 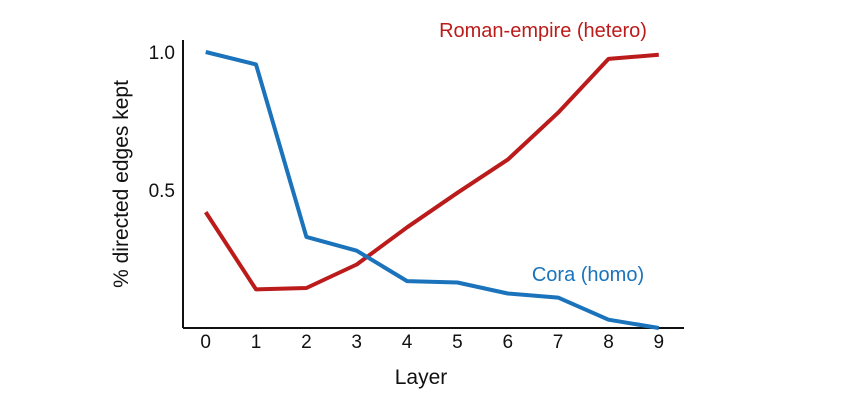 I want to click on x-tick-label: 4, so click(x=407, y=342).